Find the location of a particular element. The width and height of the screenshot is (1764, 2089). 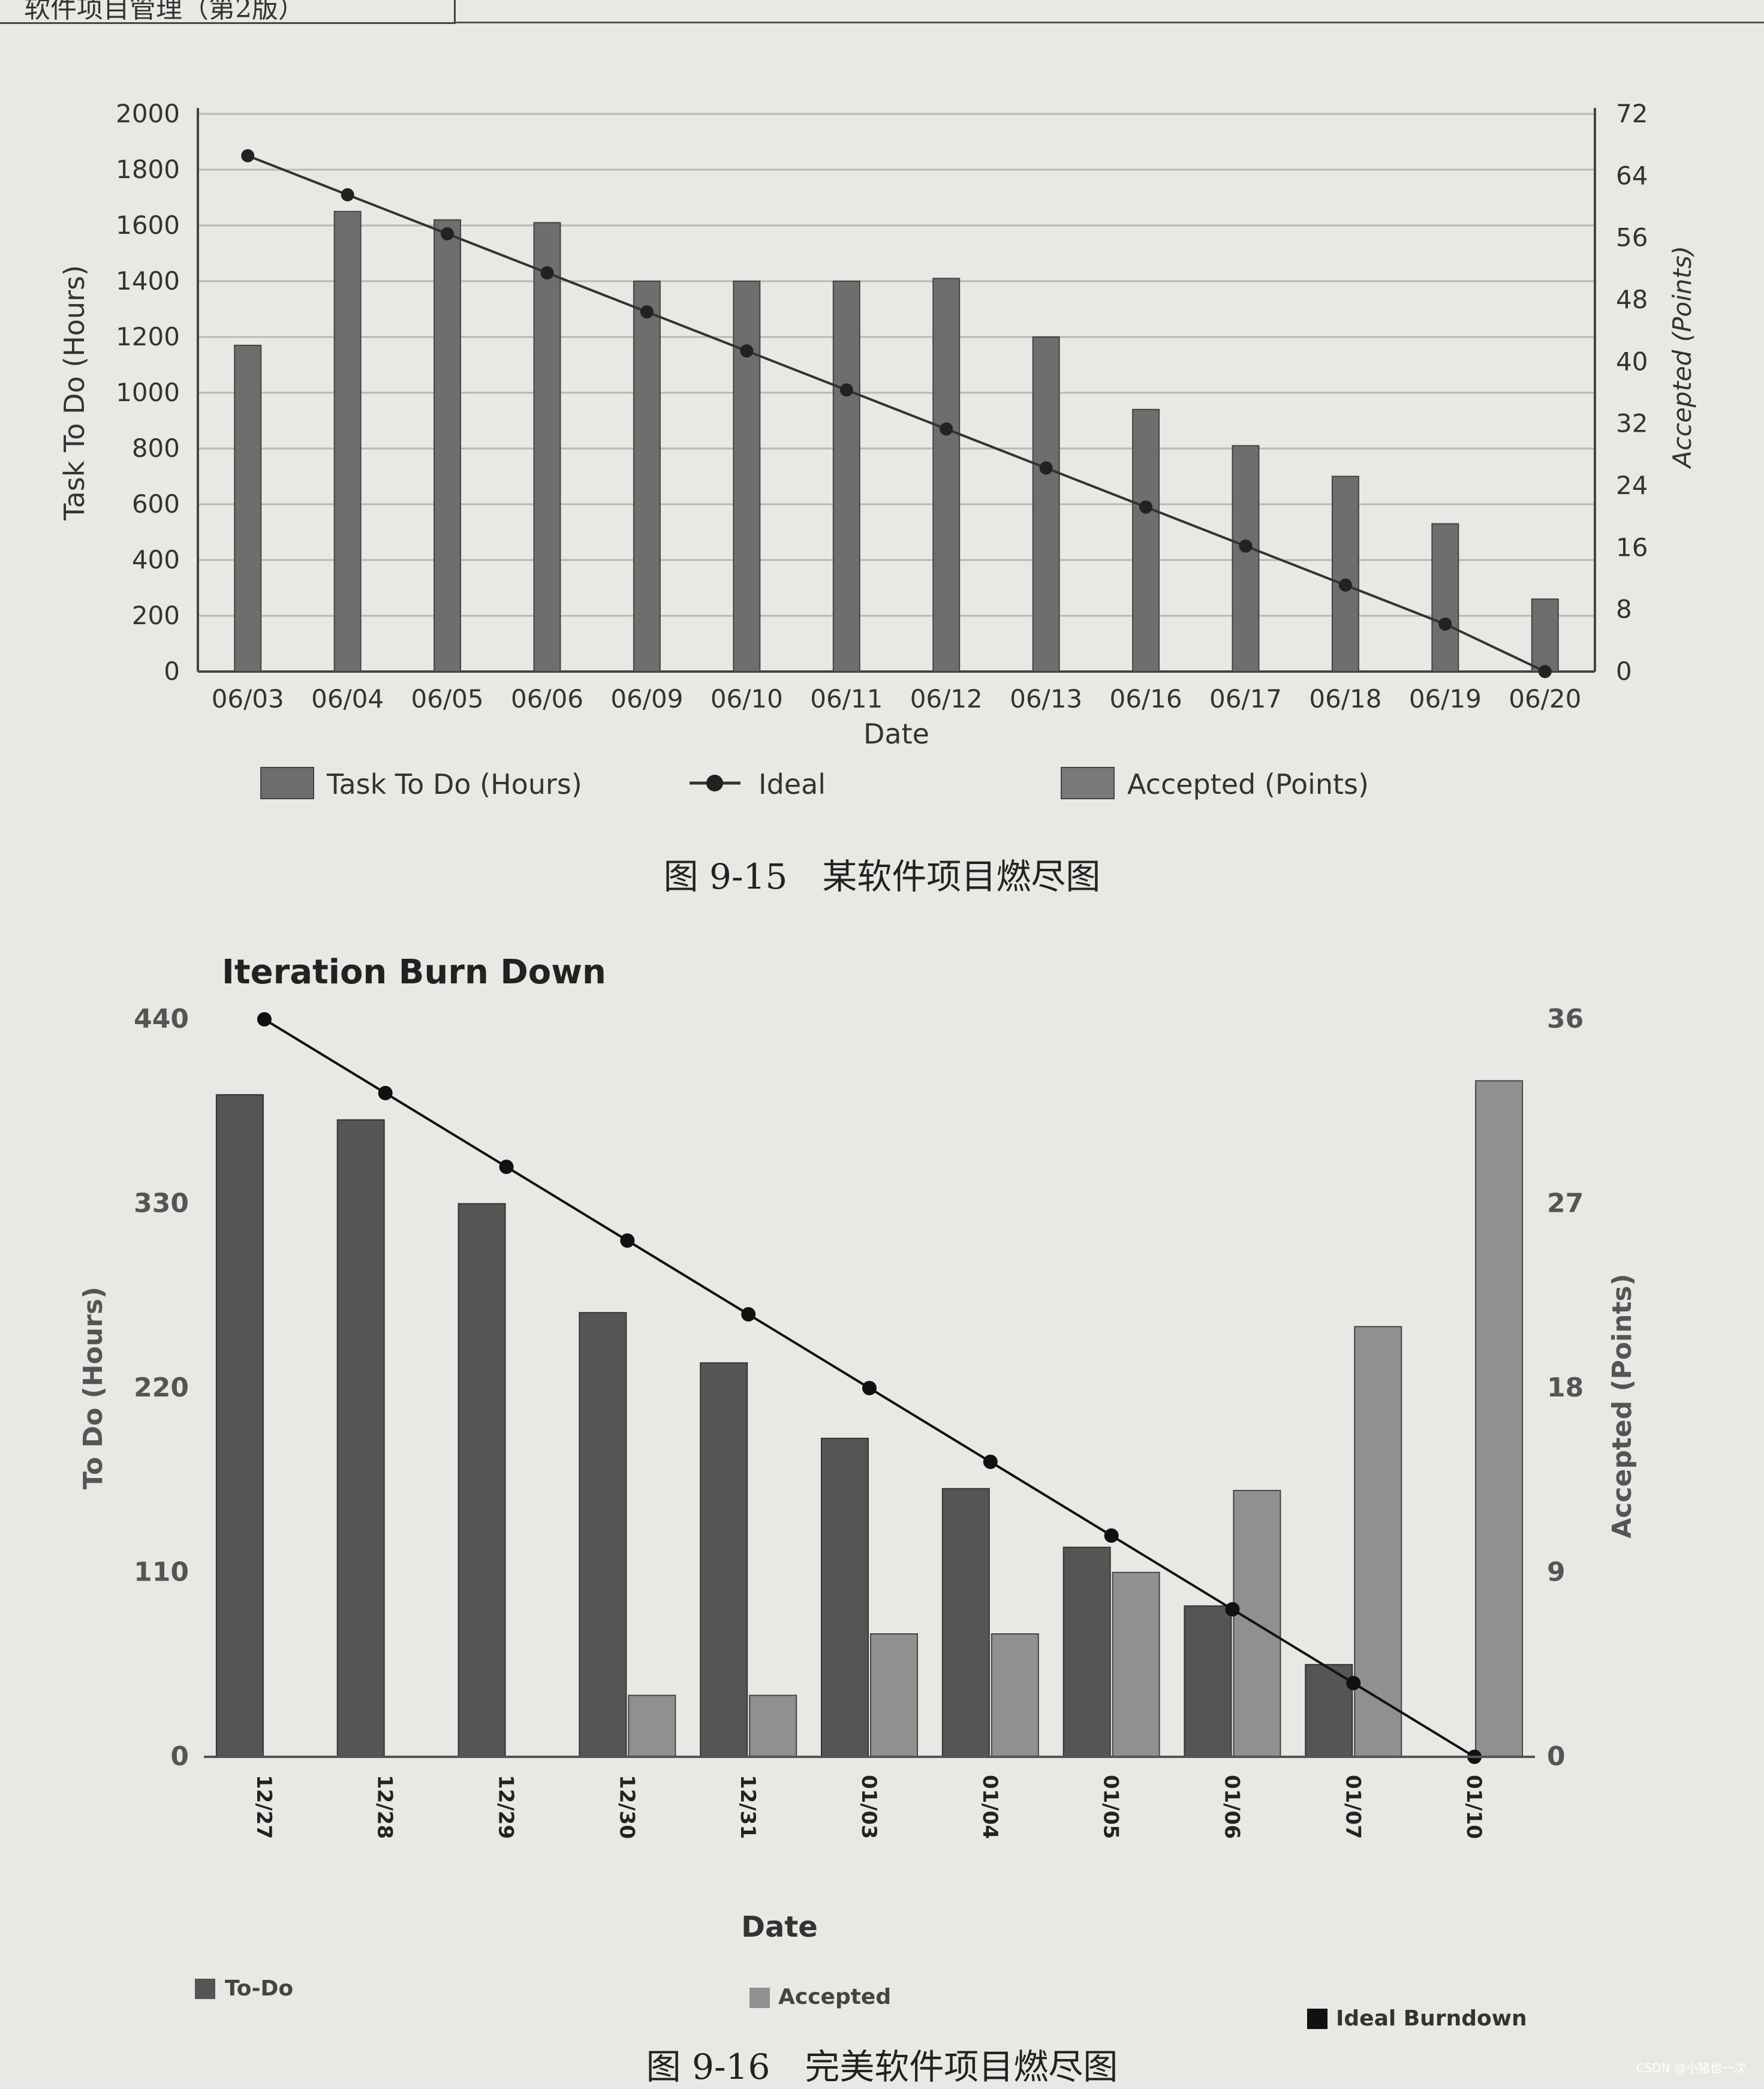

legend-label-to-do: To-Do is located at coordinates (259, 1988).